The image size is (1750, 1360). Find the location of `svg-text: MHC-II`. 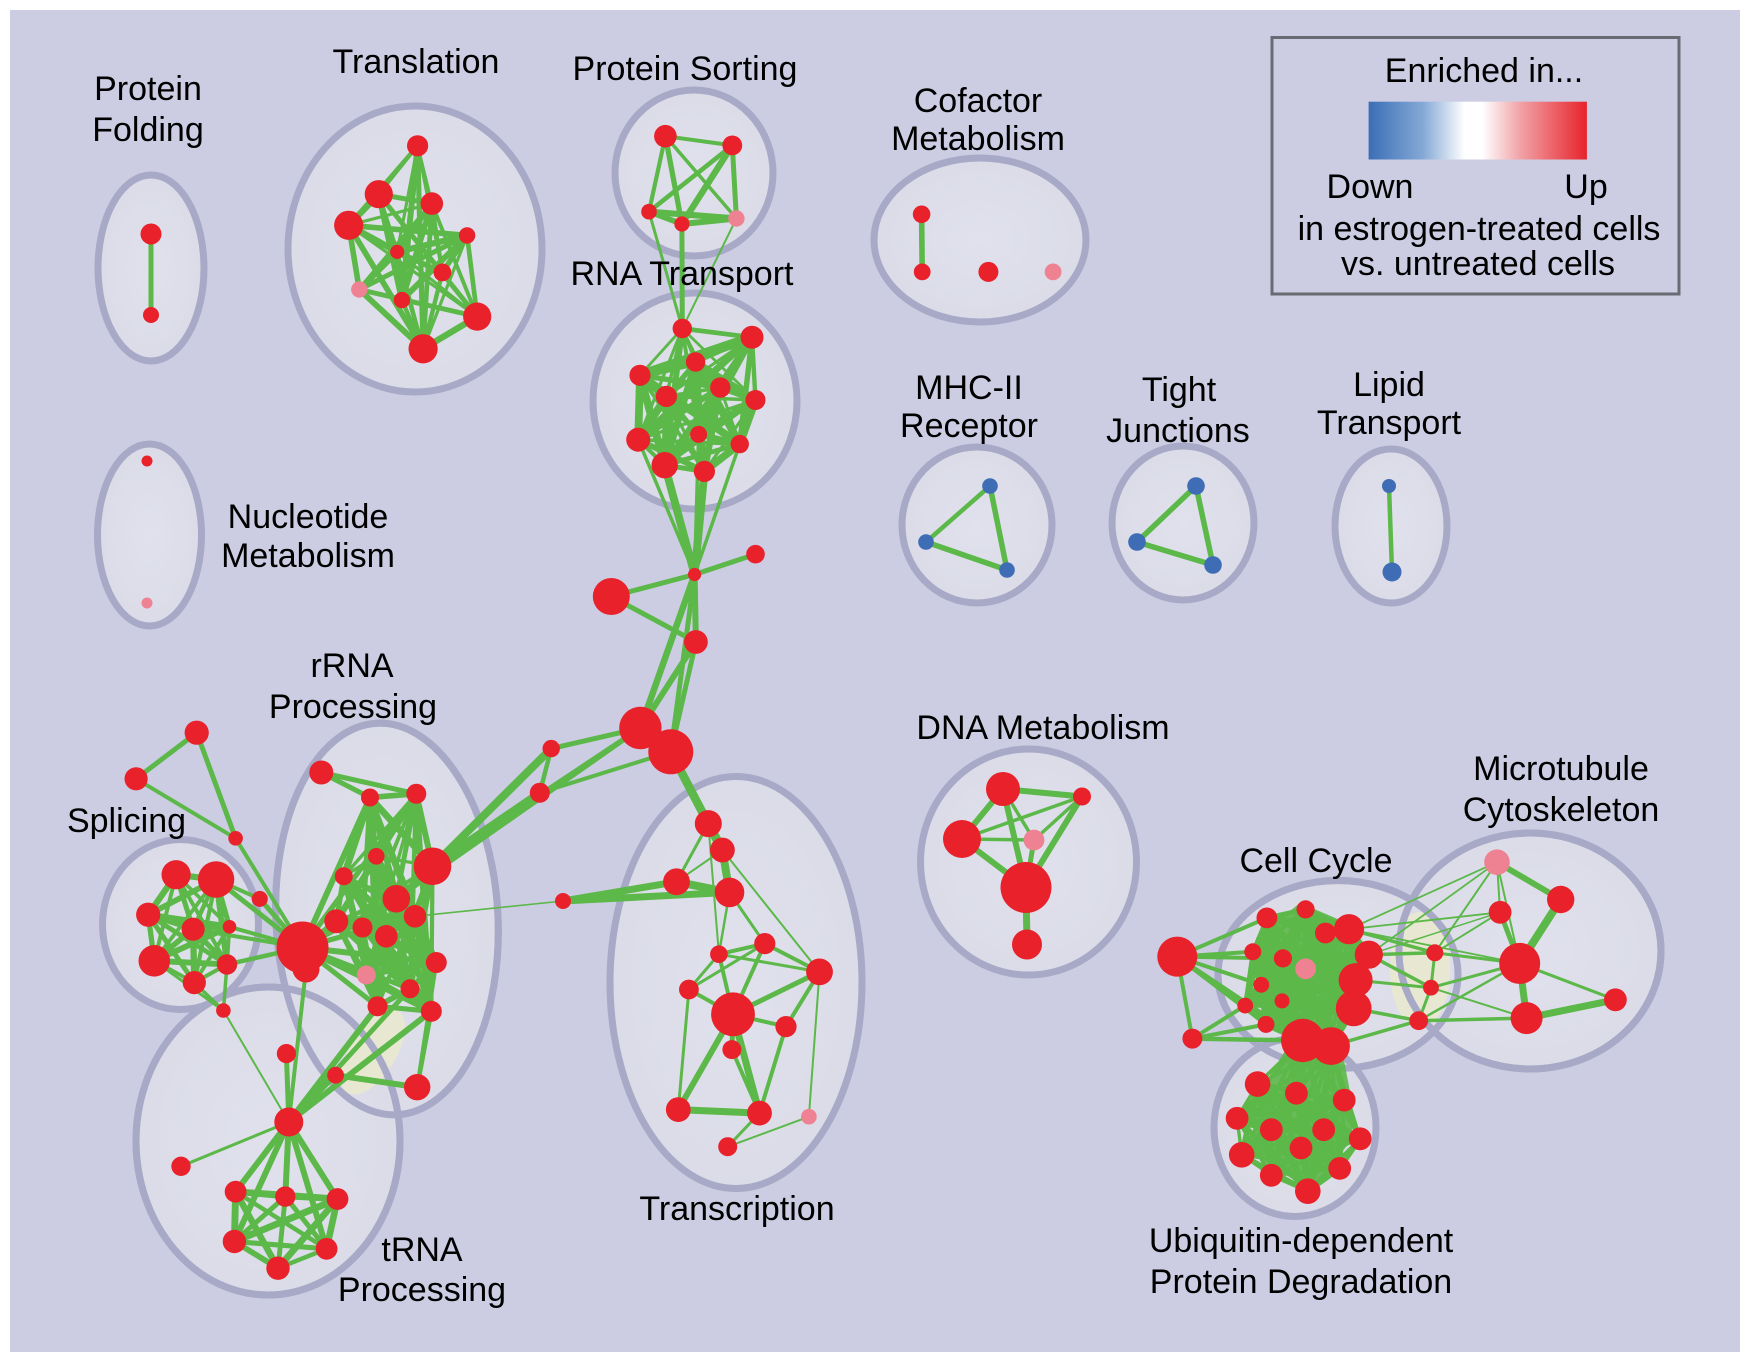

svg-text: MHC-II is located at coordinates (969, 388).